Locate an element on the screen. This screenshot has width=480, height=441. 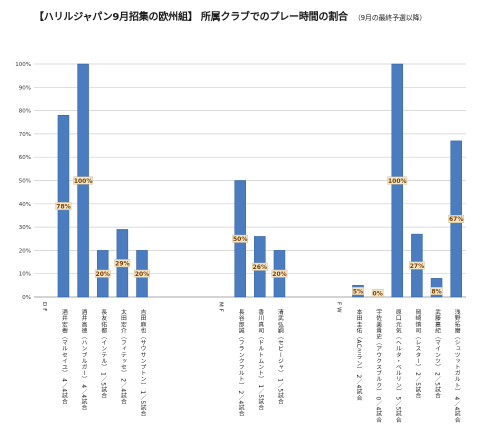
y-tick-label: 0% is located at coordinates (26, 298).